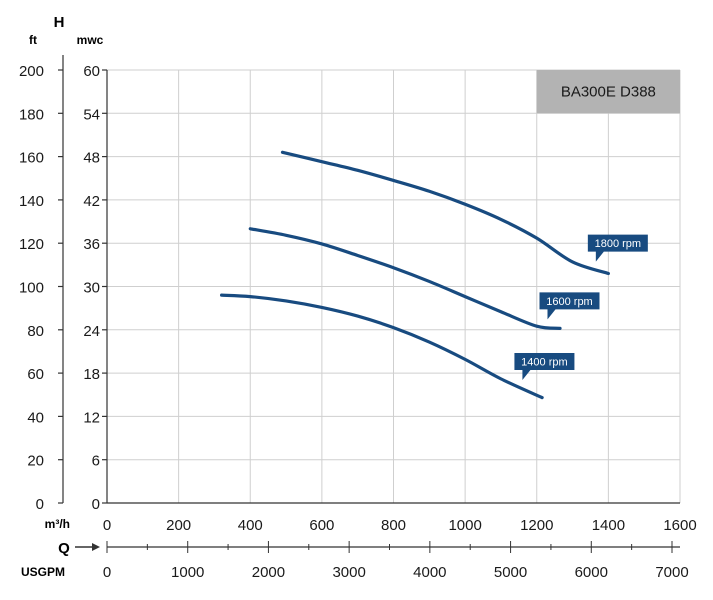 This screenshot has width=713, height=600. I want to click on ft-tick-label: 160, so click(31, 158).